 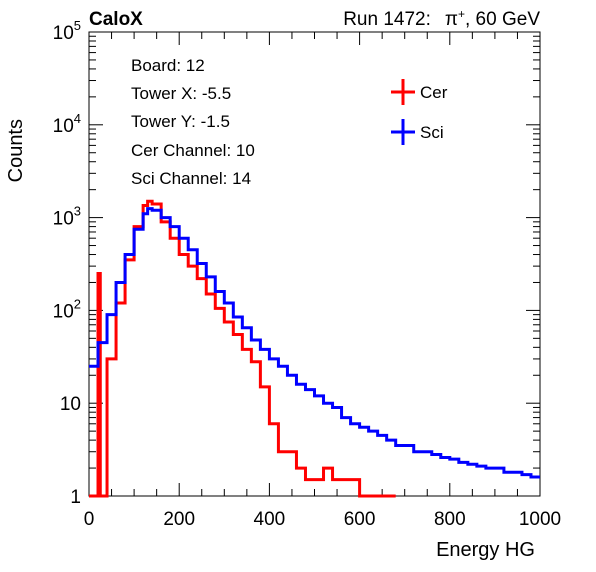 I want to click on beam-energy: , 60 GeV, so click(x=502, y=19).